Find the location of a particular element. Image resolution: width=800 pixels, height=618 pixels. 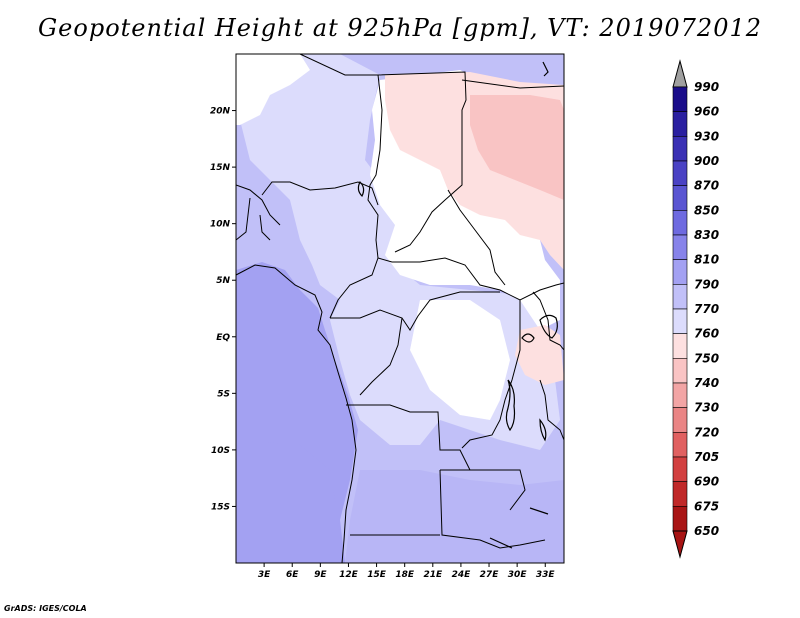

colorbar-label: 930 is located at coordinates (706, 136).